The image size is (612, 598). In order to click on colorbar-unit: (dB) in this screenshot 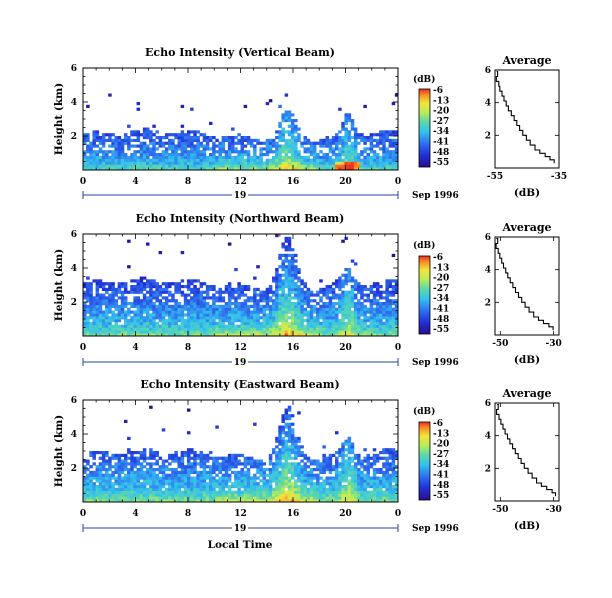, I will do `click(424, 79)`.